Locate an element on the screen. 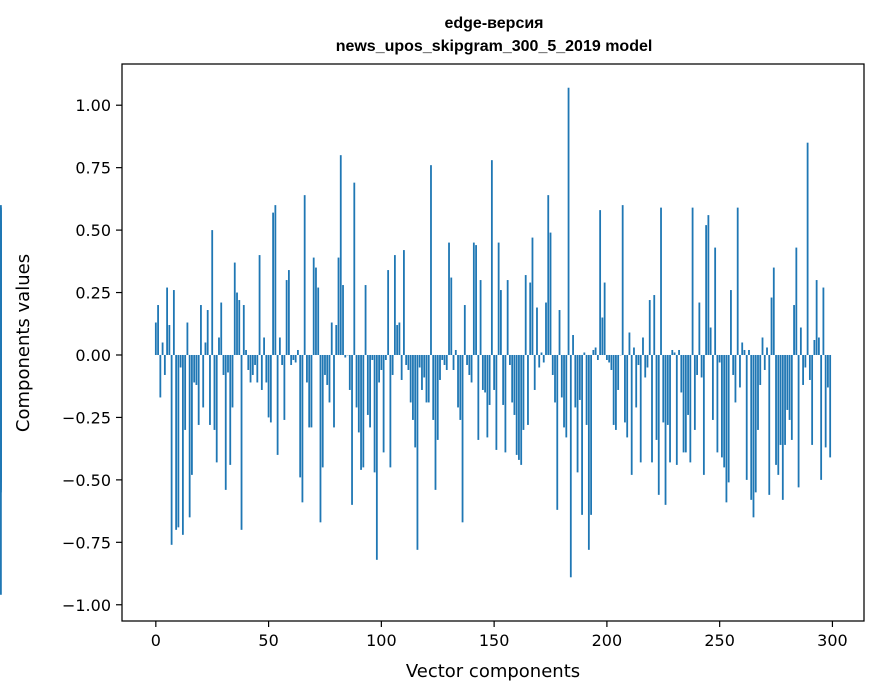 This screenshot has height=696, width=880. y-tick-label: −0.50 is located at coordinates (86, 480).